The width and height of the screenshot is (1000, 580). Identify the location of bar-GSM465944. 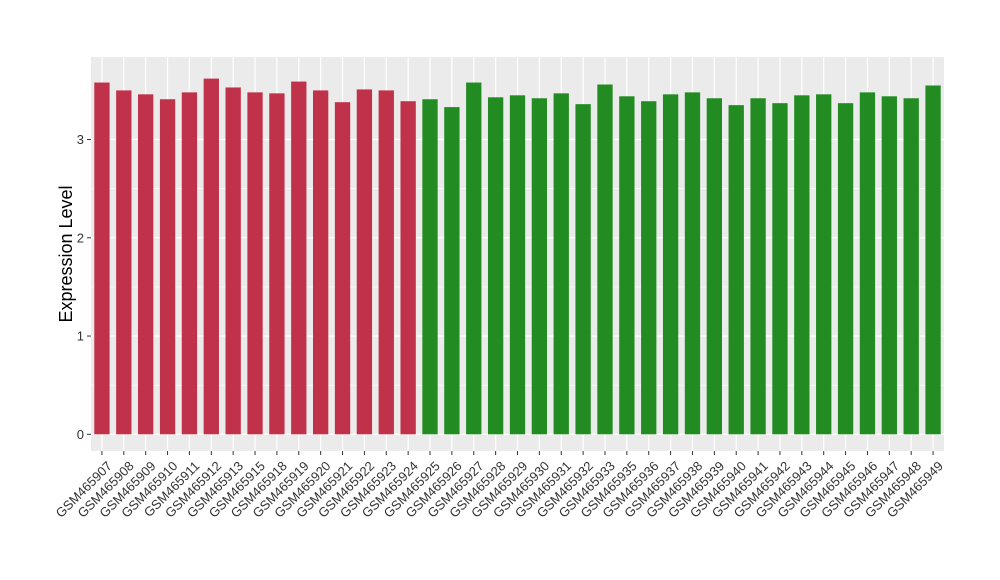
(824, 264).